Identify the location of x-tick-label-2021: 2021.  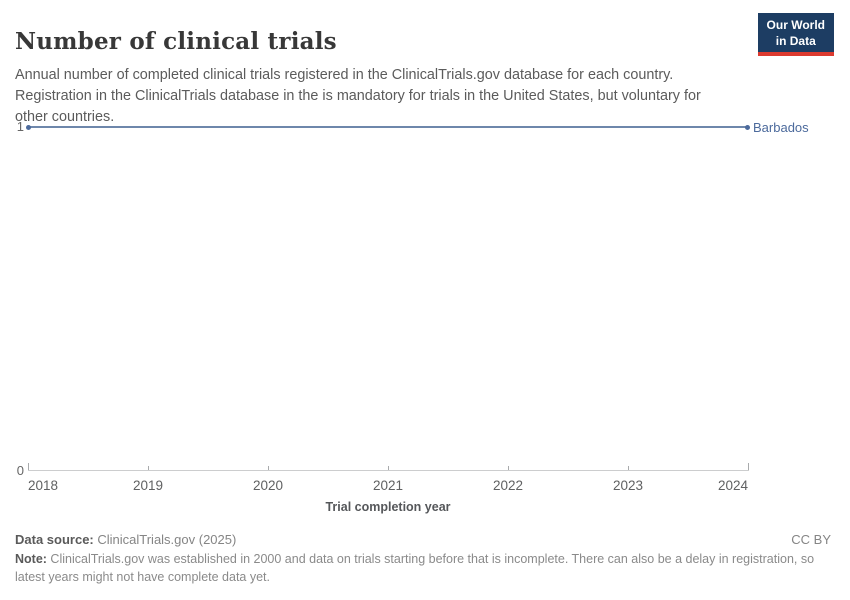
(388, 485).